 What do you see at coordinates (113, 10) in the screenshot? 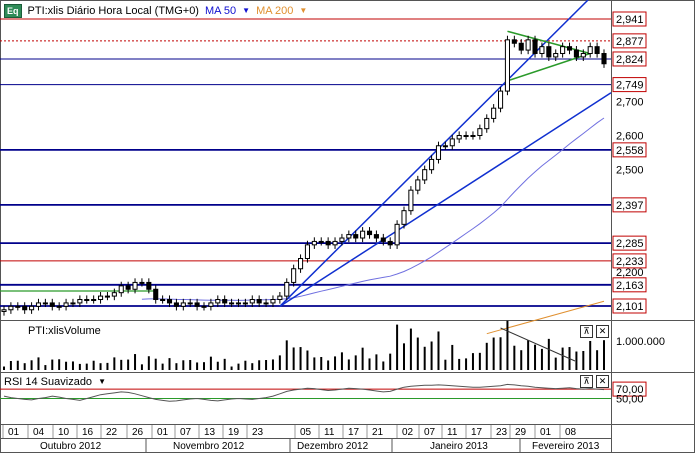
I see `symbol-label: PTI:xlis Diário Hora Local (TMG+0)` at bounding box center [113, 10].